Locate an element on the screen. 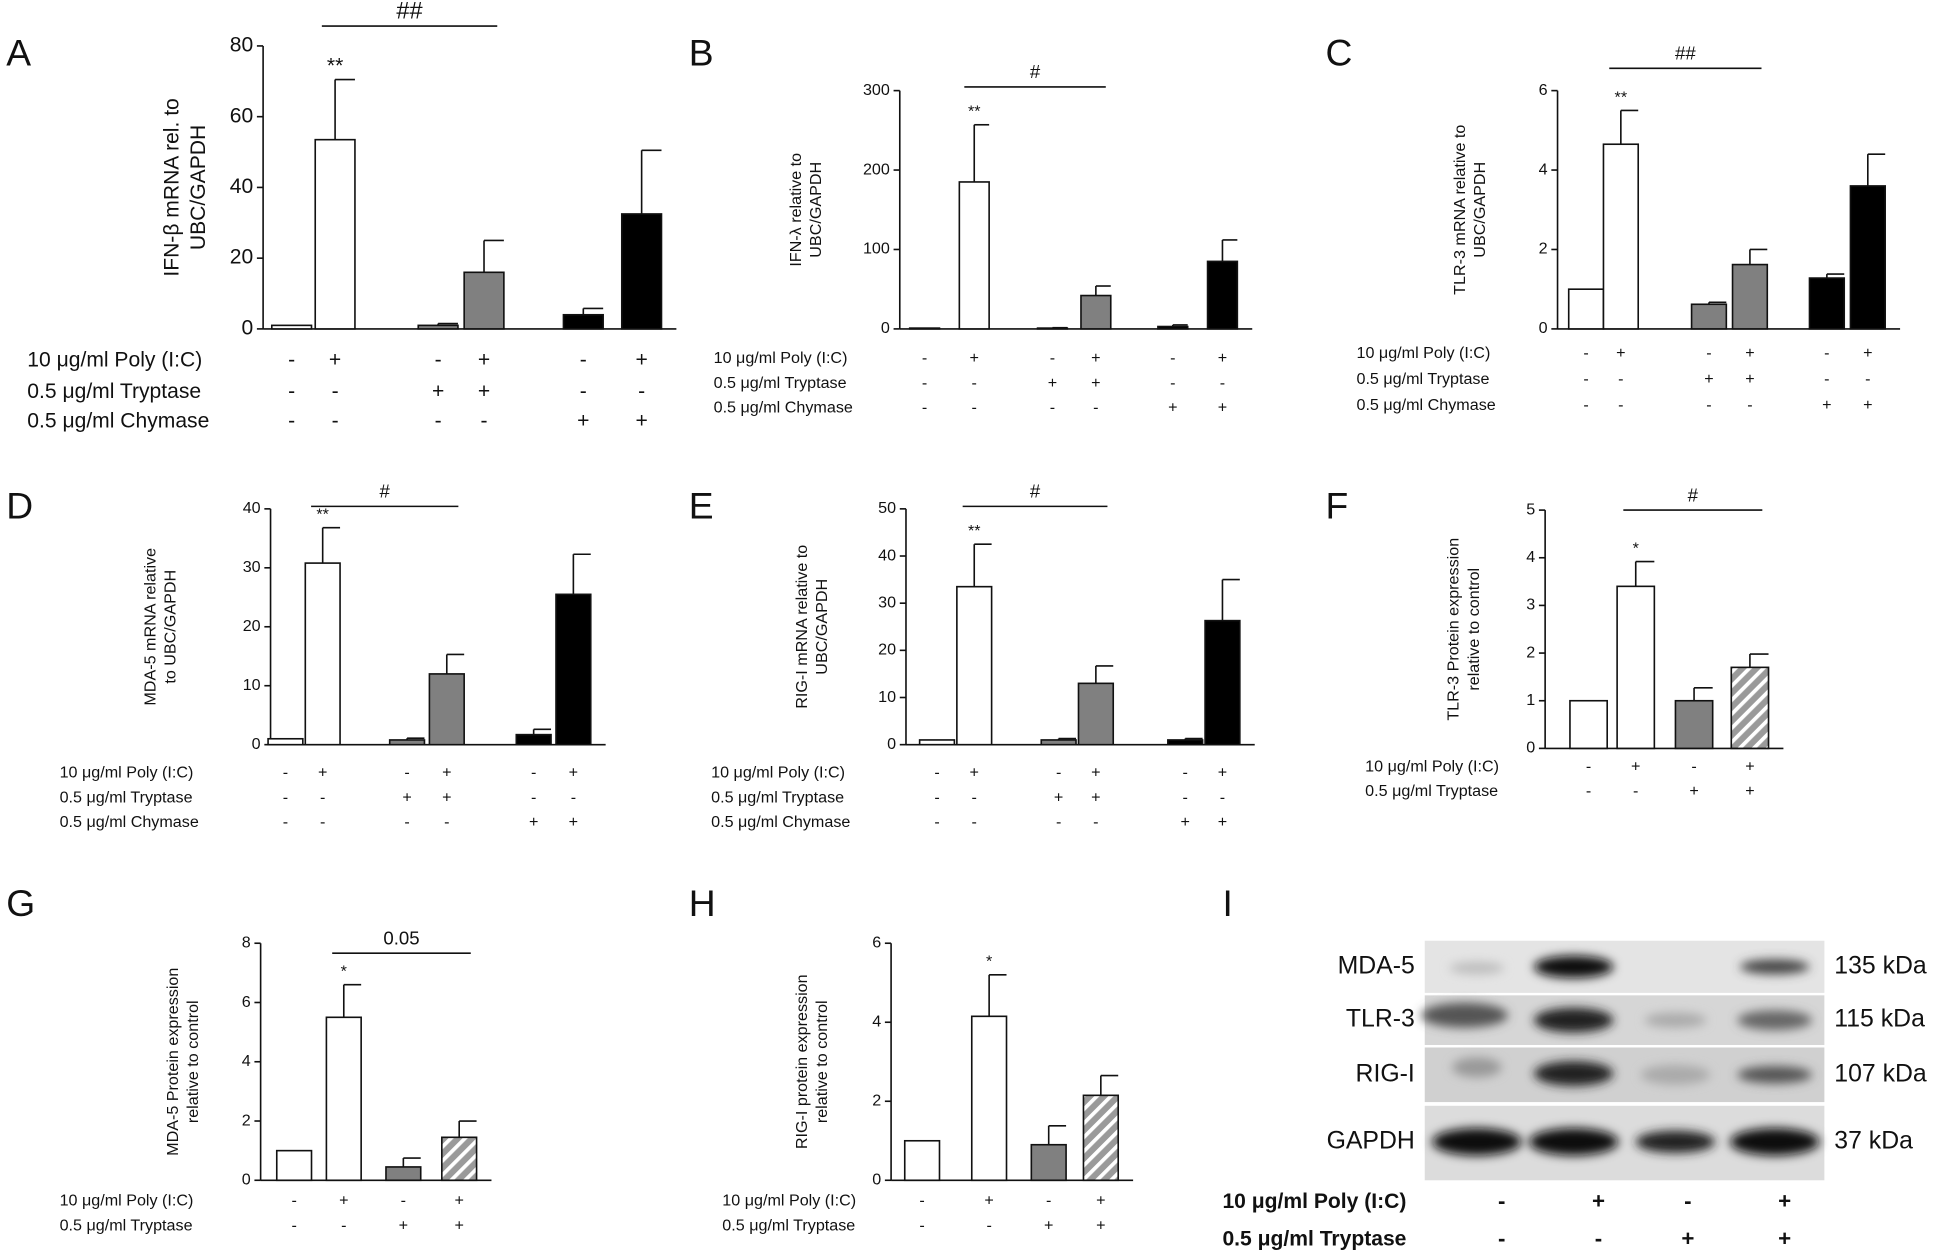 This screenshot has height=1256, width=1946. significance-label: * is located at coordinates (1636, 548).